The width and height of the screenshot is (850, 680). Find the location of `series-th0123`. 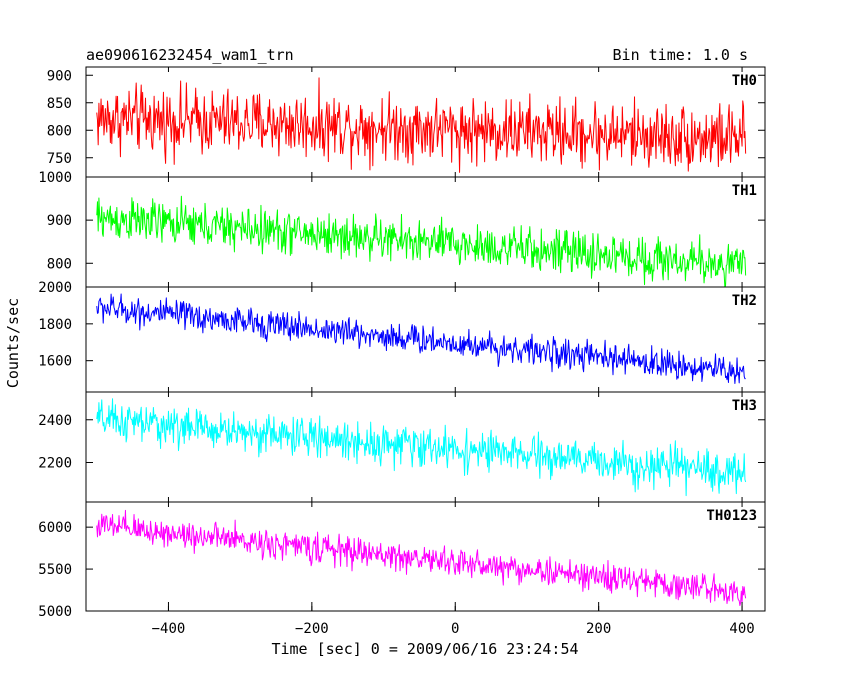

series-th0123 is located at coordinates (421, 558).